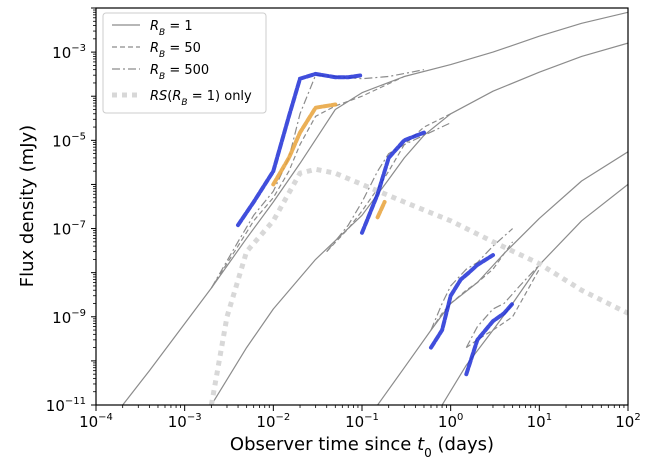 Image resolution: width=656 pixels, height=460 pixels. I want to click on x-tick-label: 10⁰, so click(450, 421).